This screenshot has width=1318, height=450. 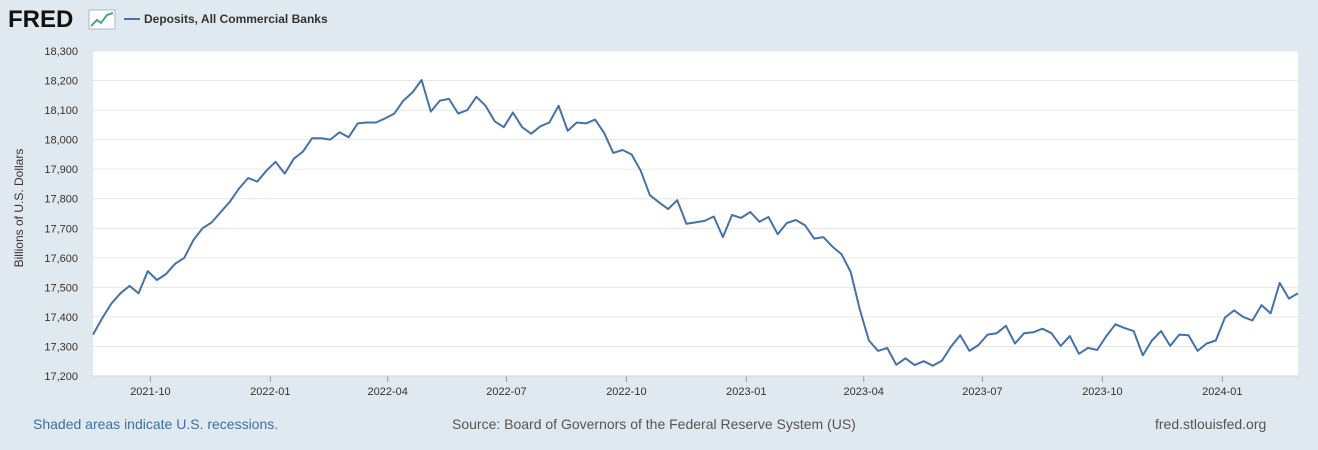 What do you see at coordinates (626, 392) in the screenshot?
I see `x-tick-label: 2022-10` at bounding box center [626, 392].